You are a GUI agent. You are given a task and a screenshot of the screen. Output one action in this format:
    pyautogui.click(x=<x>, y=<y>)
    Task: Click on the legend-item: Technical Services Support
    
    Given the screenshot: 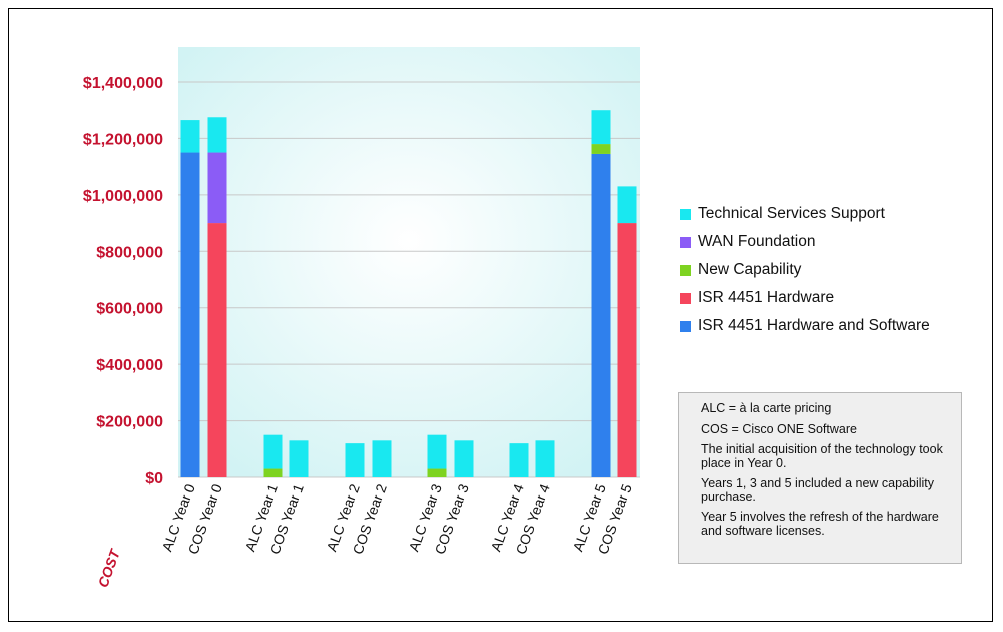 What is the action you would take?
    pyautogui.click(x=830, y=214)
    